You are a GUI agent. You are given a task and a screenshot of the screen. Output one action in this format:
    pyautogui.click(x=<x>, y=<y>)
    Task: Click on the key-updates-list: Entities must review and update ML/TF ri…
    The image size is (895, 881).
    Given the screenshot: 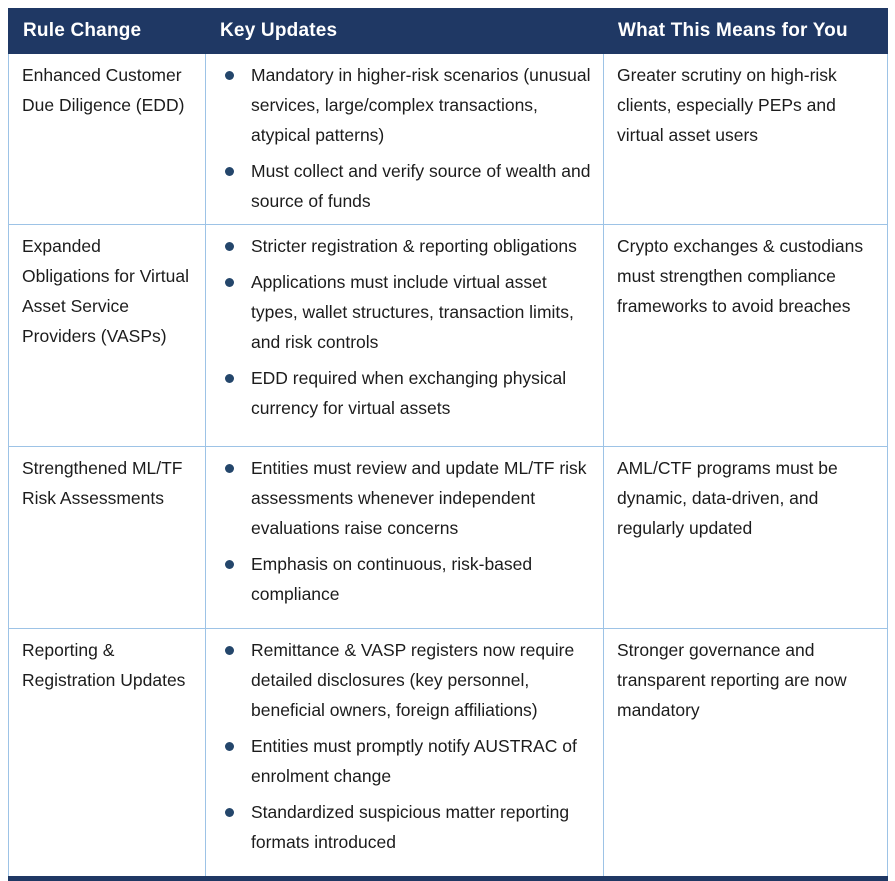 What is the action you would take?
    pyautogui.click(x=405, y=531)
    